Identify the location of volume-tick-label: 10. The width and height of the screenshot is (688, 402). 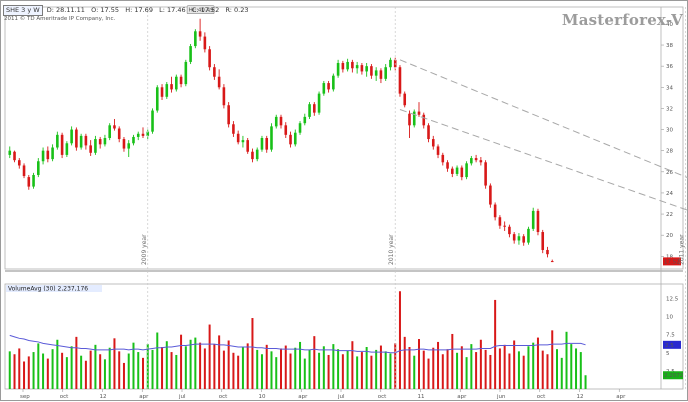
(669, 318).